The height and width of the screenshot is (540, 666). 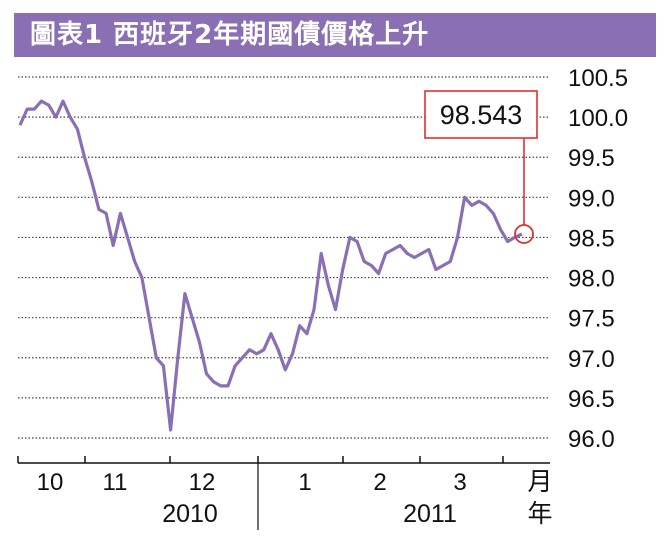 I want to click on callout-value: 98.543, so click(x=481, y=115).